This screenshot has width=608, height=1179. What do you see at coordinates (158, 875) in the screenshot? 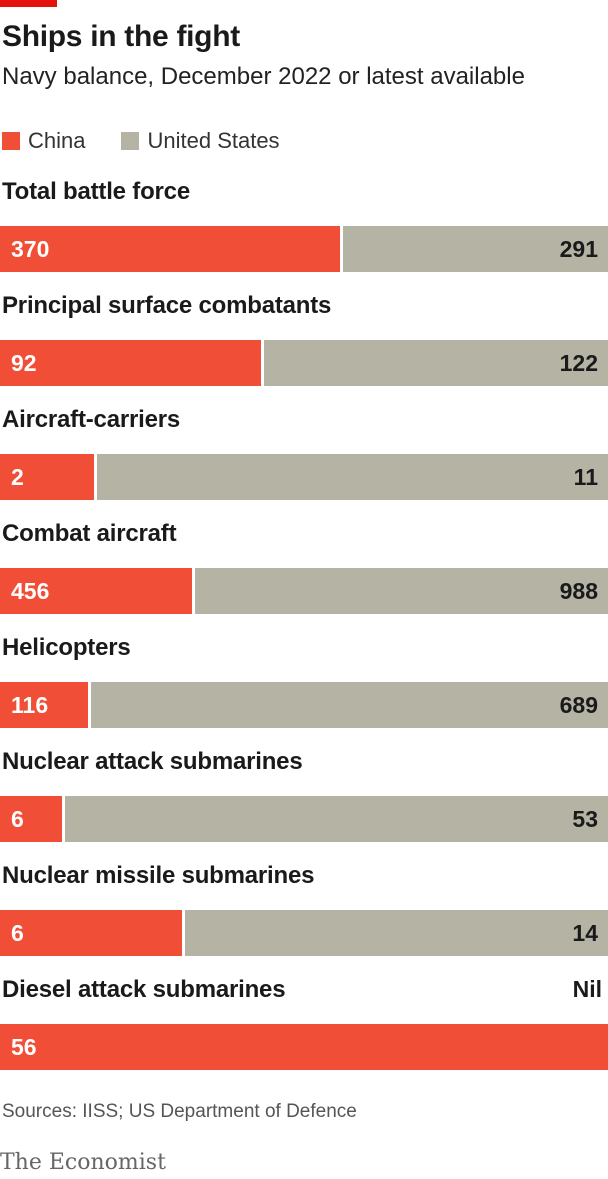
I see `category-label: Nuclear missile submarines` at bounding box center [158, 875].